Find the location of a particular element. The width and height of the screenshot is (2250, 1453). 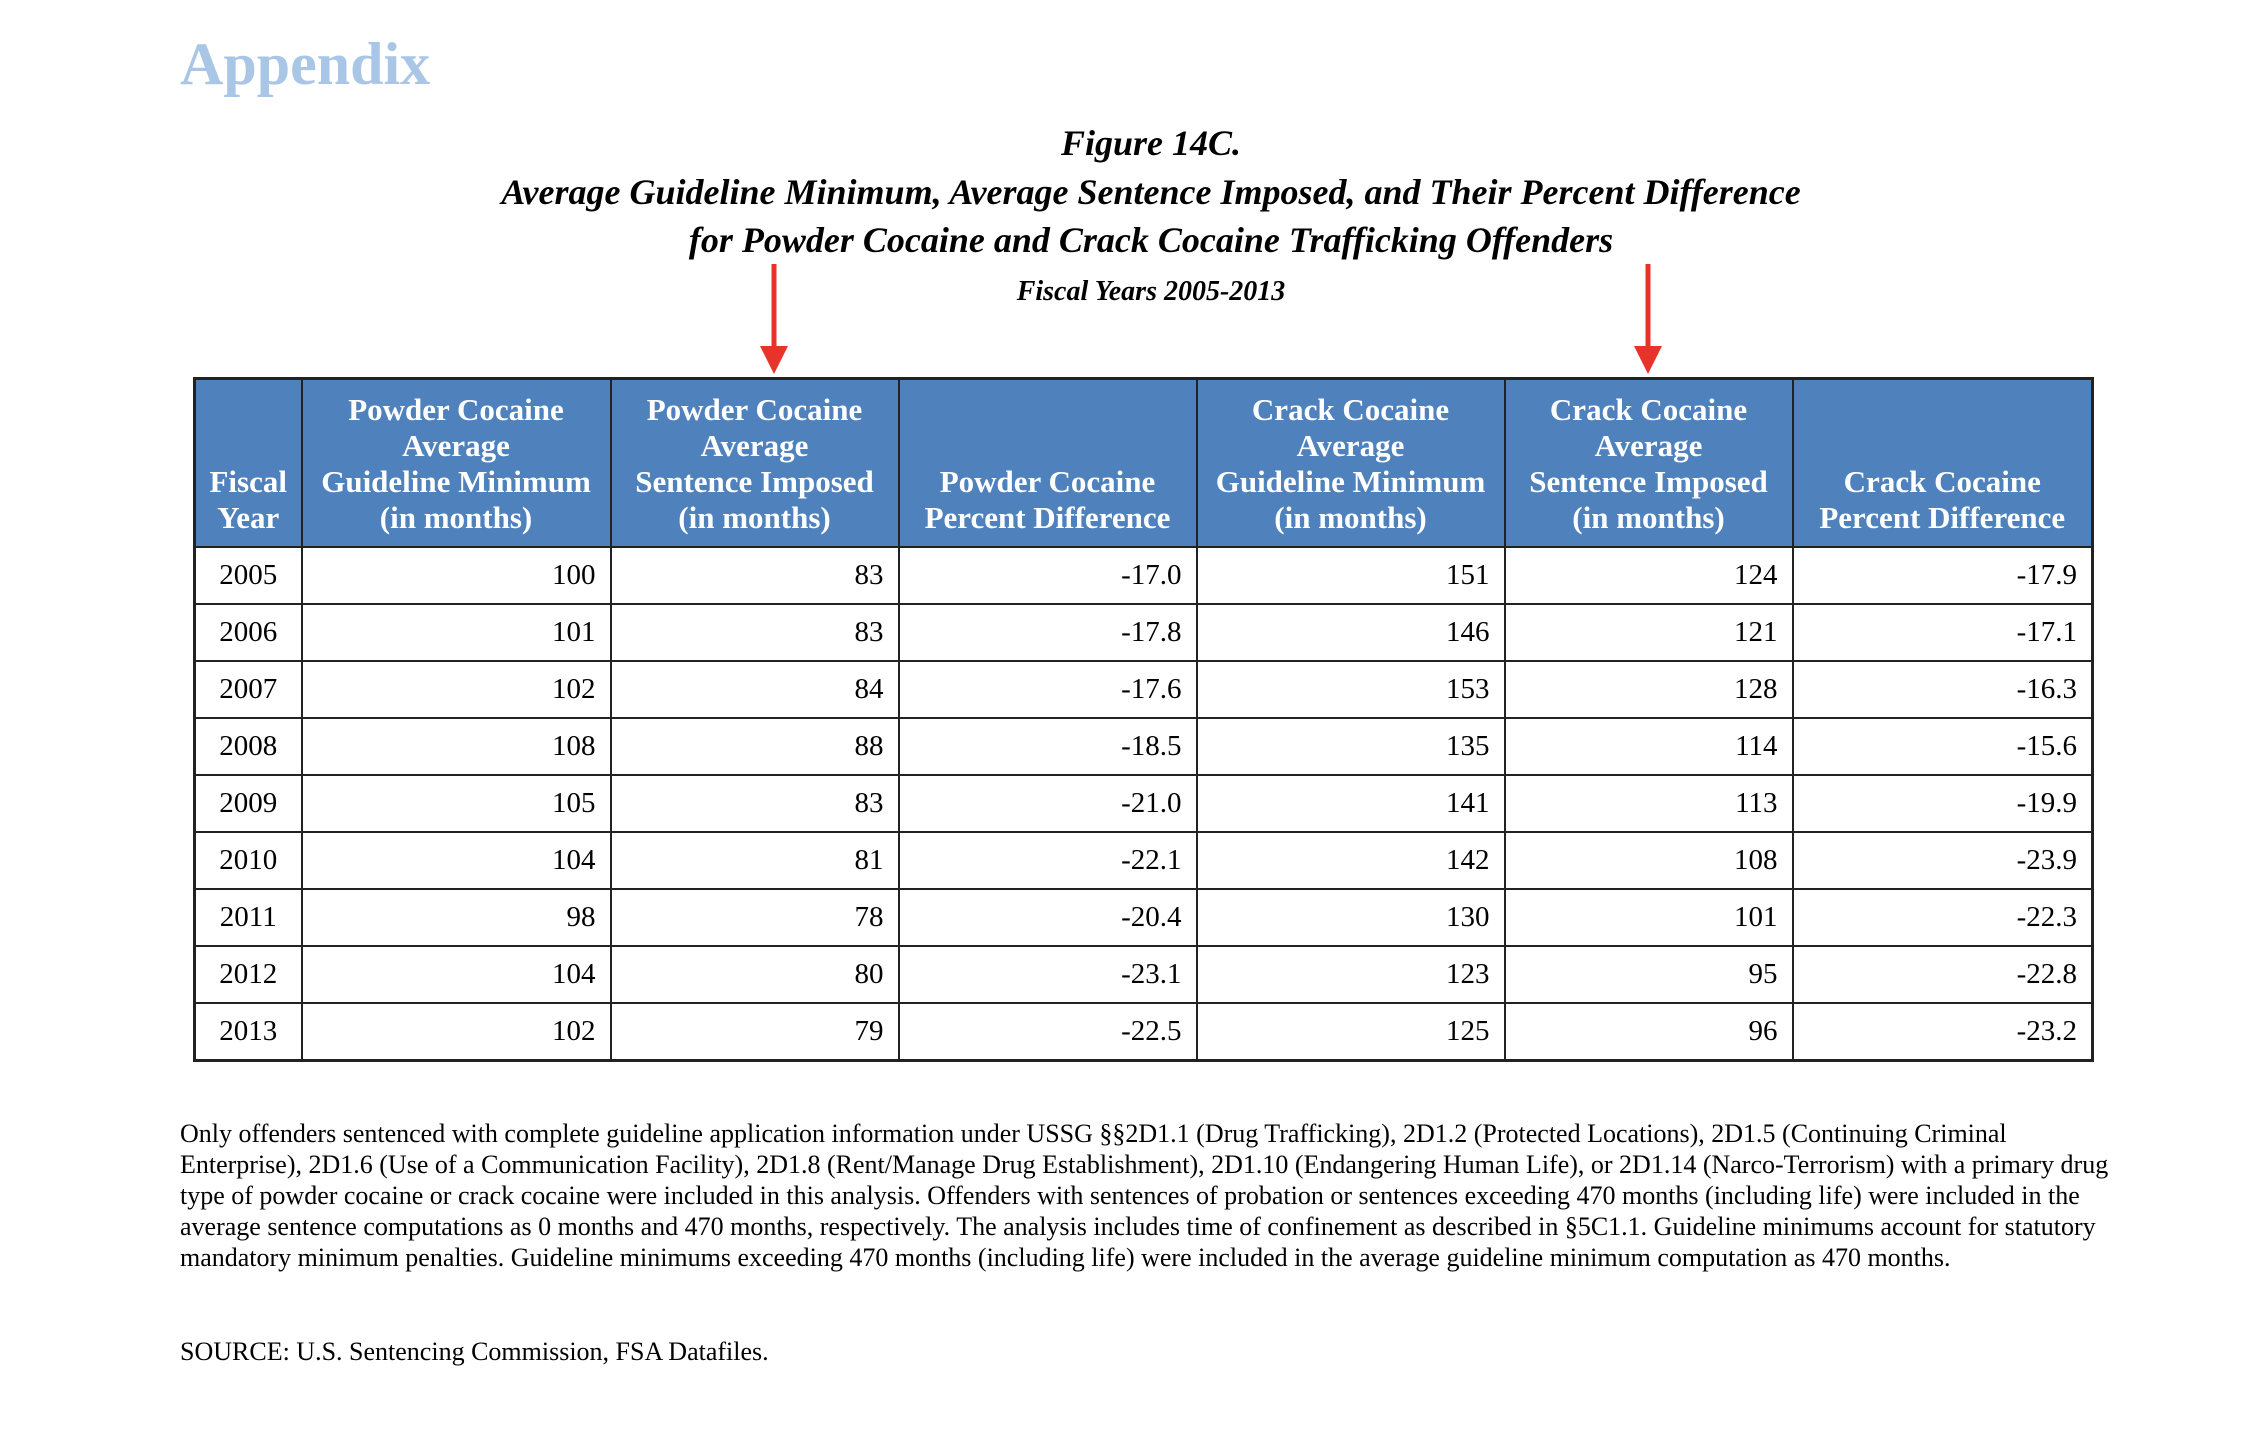

value-cell: -22.5 is located at coordinates (1047, 1032).